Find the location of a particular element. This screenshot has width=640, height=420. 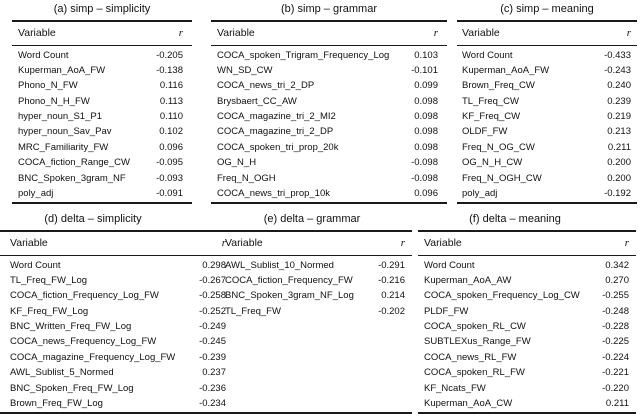

r-value: 0.102 is located at coordinates (171, 132).